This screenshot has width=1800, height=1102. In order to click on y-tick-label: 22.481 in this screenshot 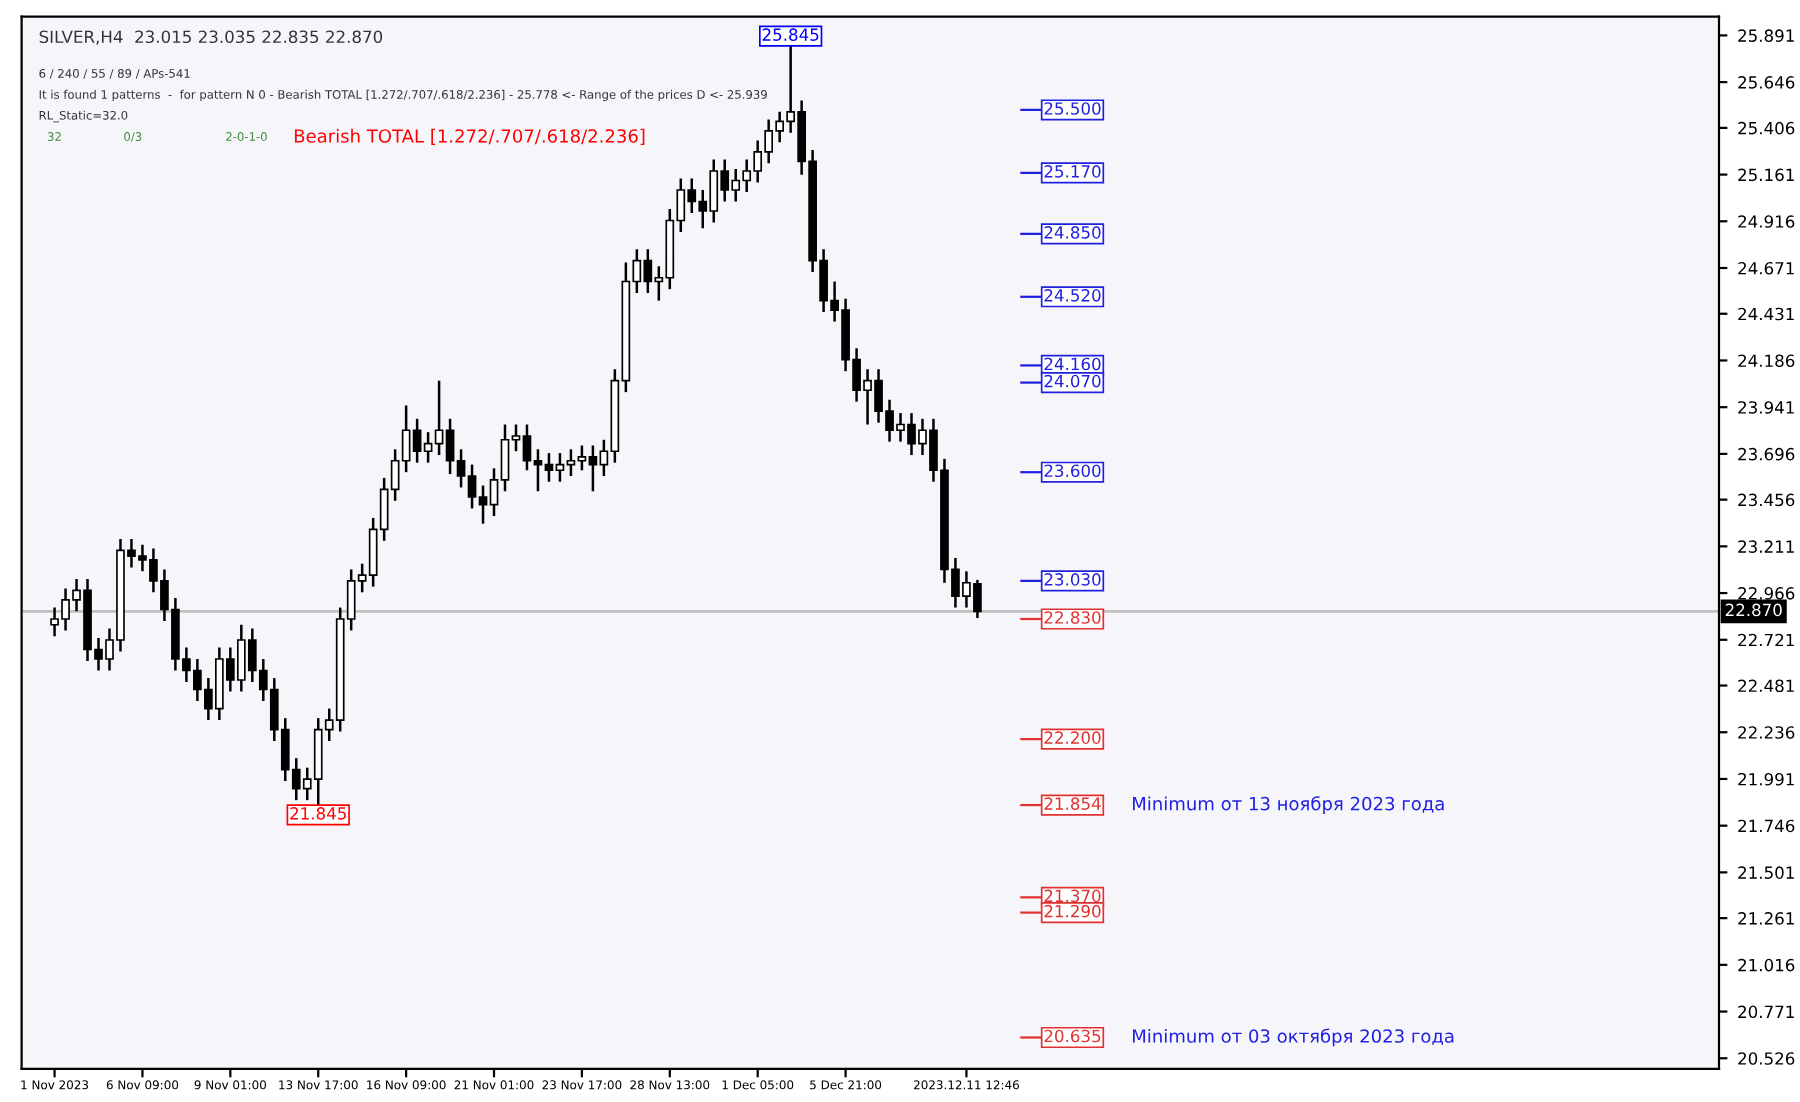, I will do `click(1766, 686)`.